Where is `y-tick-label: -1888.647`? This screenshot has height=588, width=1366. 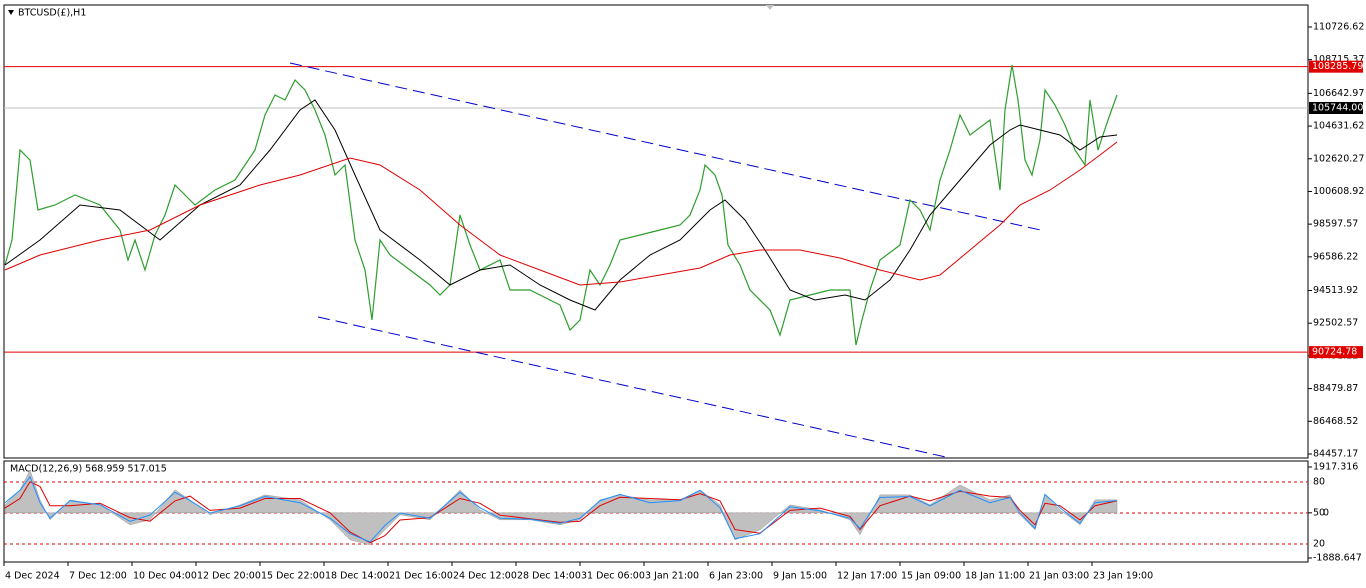
y-tick-label: -1888.647 is located at coordinates (1337, 557).